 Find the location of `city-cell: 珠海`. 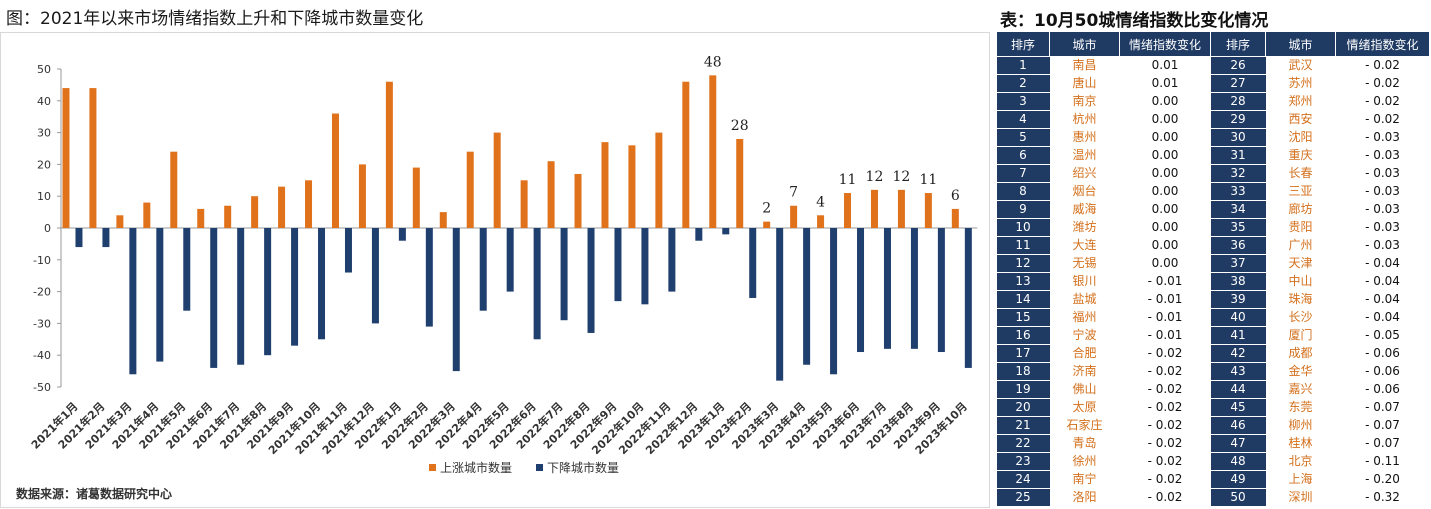

city-cell: 珠海 is located at coordinates (1300, 299).